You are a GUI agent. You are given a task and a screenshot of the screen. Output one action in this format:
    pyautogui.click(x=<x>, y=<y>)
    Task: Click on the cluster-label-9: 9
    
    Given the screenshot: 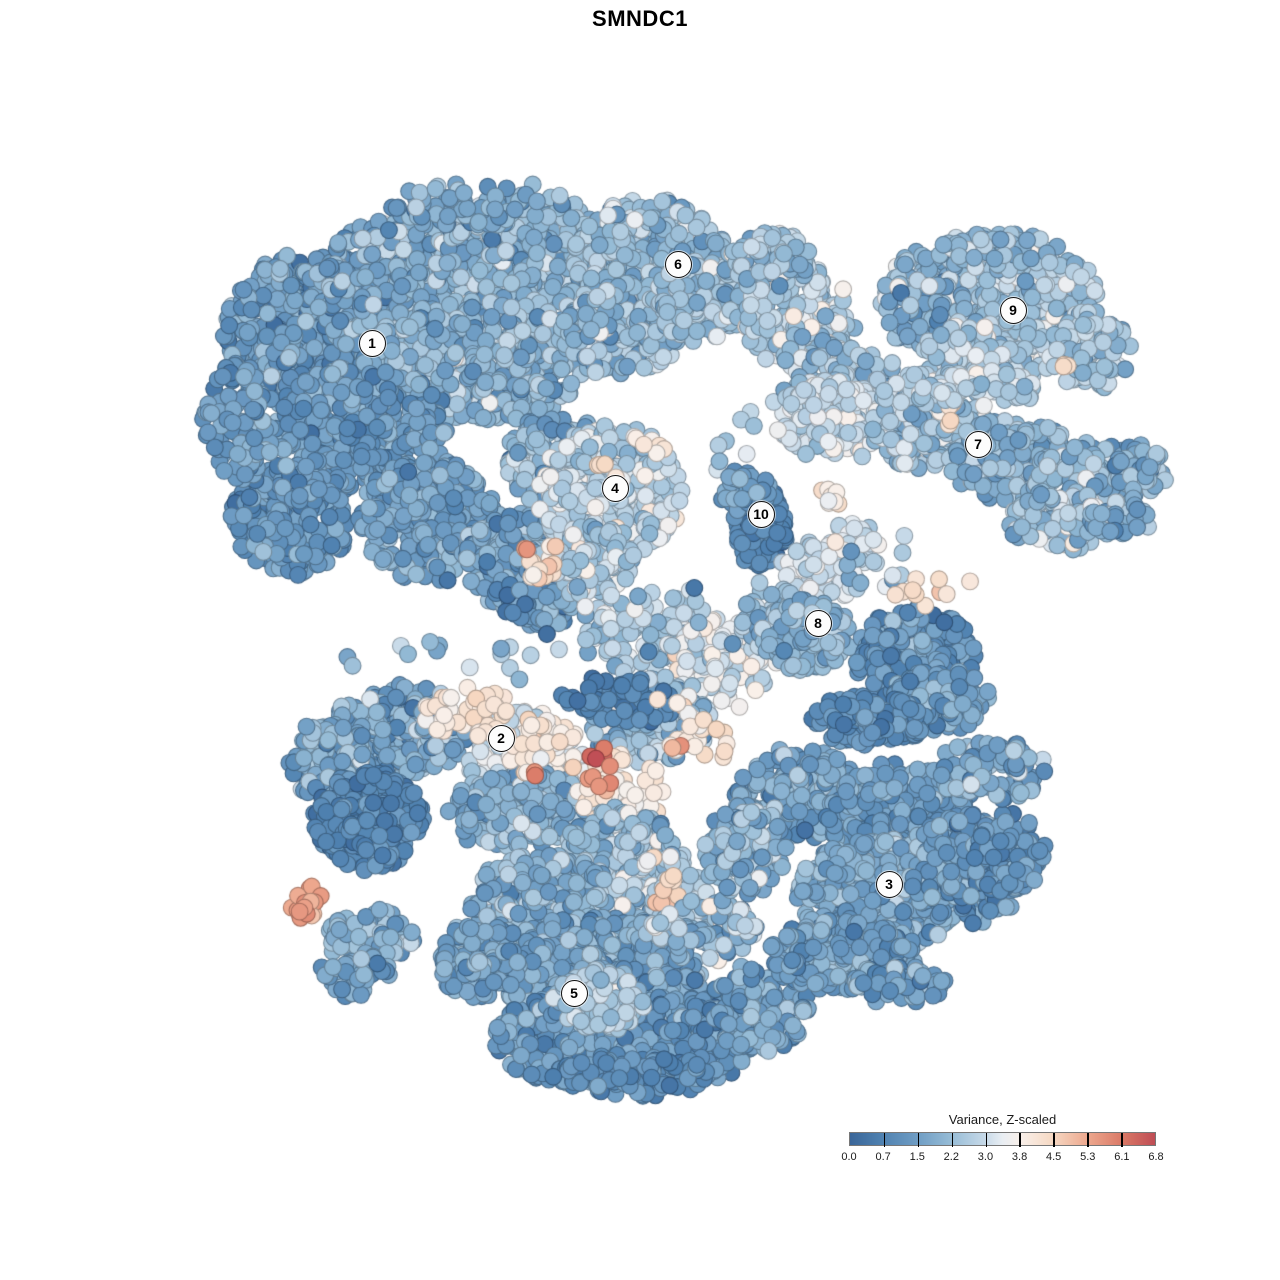 What is the action you would take?
    pyautogui.click(x=1013, y=310)
    